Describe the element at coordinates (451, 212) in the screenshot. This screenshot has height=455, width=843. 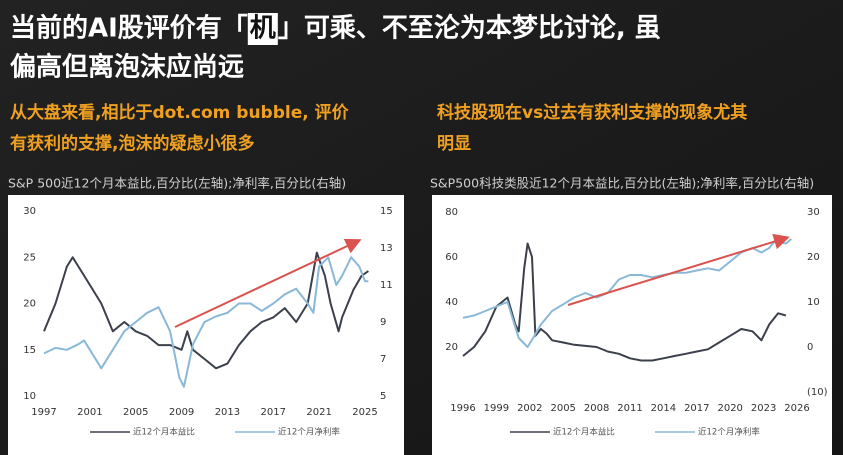
I see `y-tick-label: 80` at that location.